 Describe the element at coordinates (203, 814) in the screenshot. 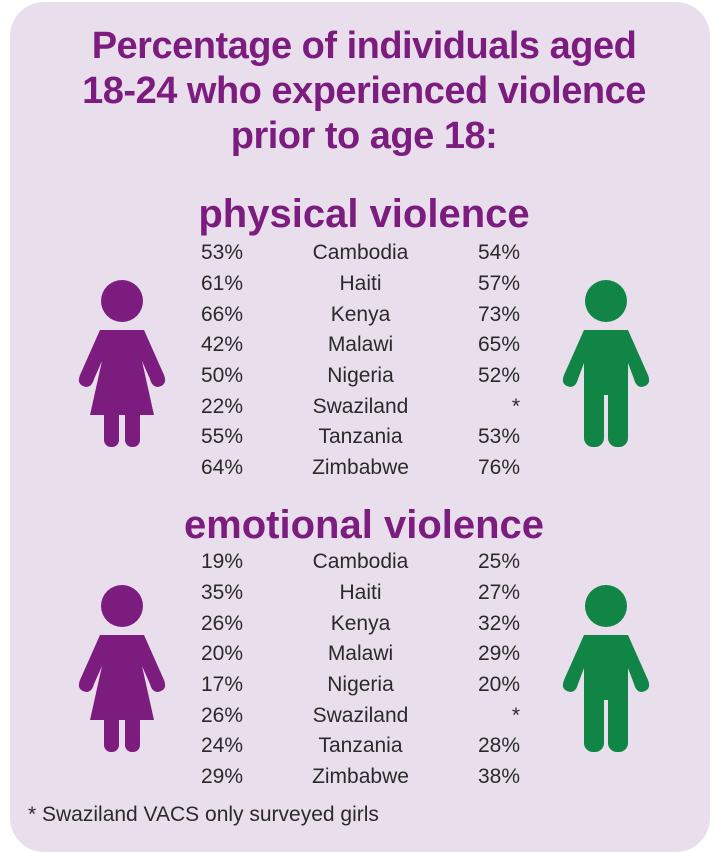

I see `footnote: * Swaziland VACS only surveyed girls` at that location.